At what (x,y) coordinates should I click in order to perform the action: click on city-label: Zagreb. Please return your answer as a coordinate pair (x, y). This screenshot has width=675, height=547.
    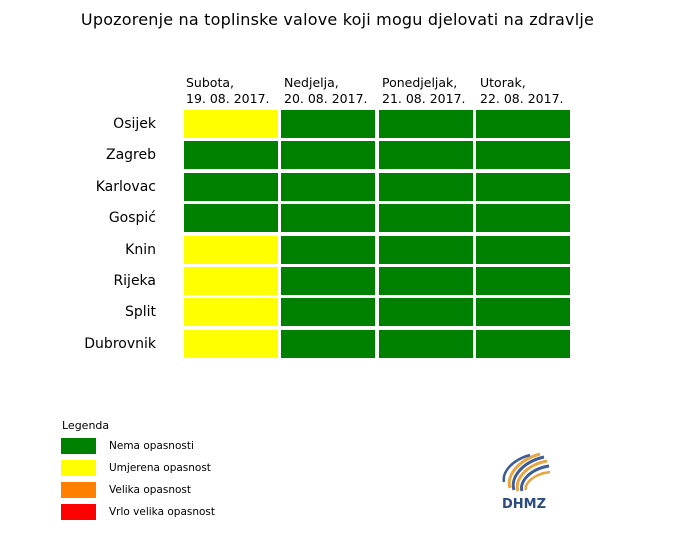
    Looking at the image, I should click on (130, 155).